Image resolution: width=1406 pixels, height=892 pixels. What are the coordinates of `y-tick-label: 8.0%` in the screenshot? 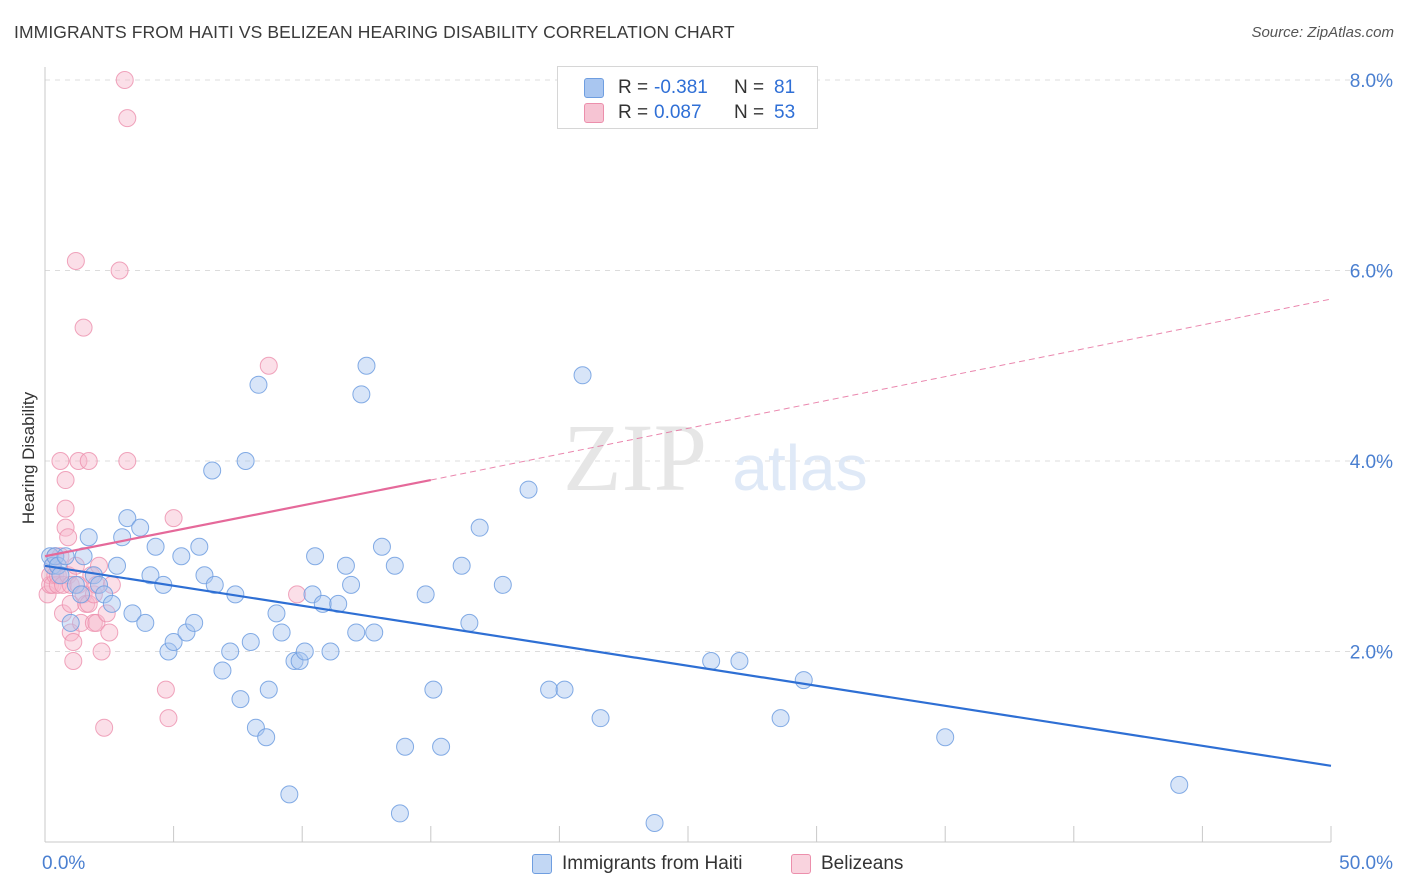 It's located at (1371, 81).